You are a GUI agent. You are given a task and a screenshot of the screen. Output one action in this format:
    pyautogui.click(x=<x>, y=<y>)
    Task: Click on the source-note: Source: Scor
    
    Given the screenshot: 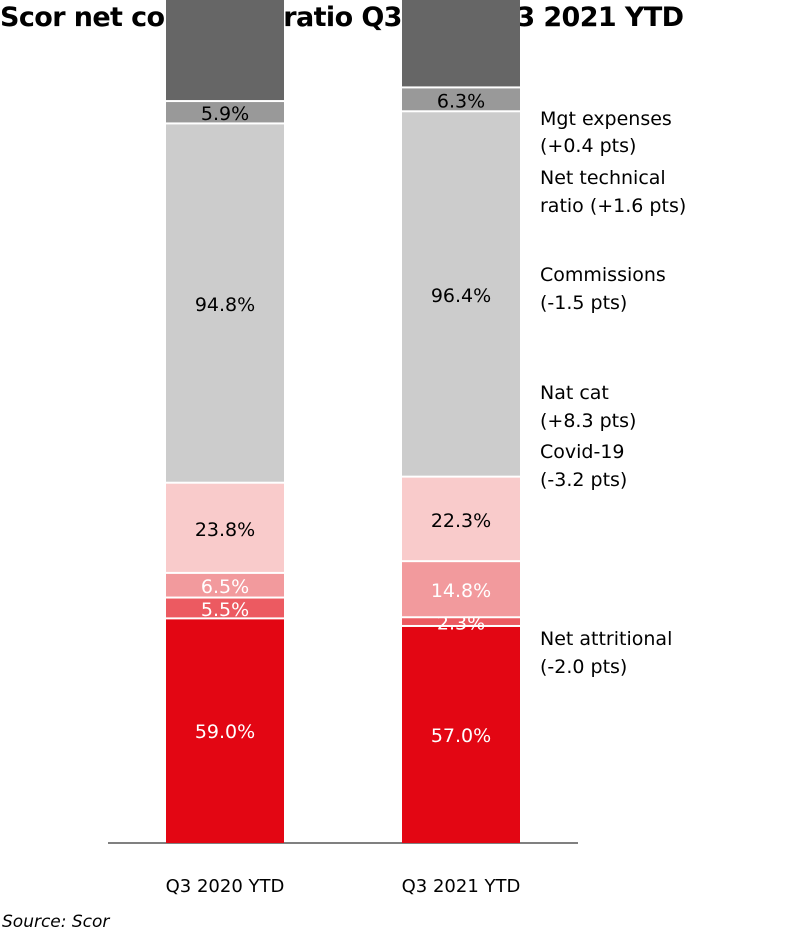 What is the action you would take?
    pyautogui.click(x=56, y=922)
    